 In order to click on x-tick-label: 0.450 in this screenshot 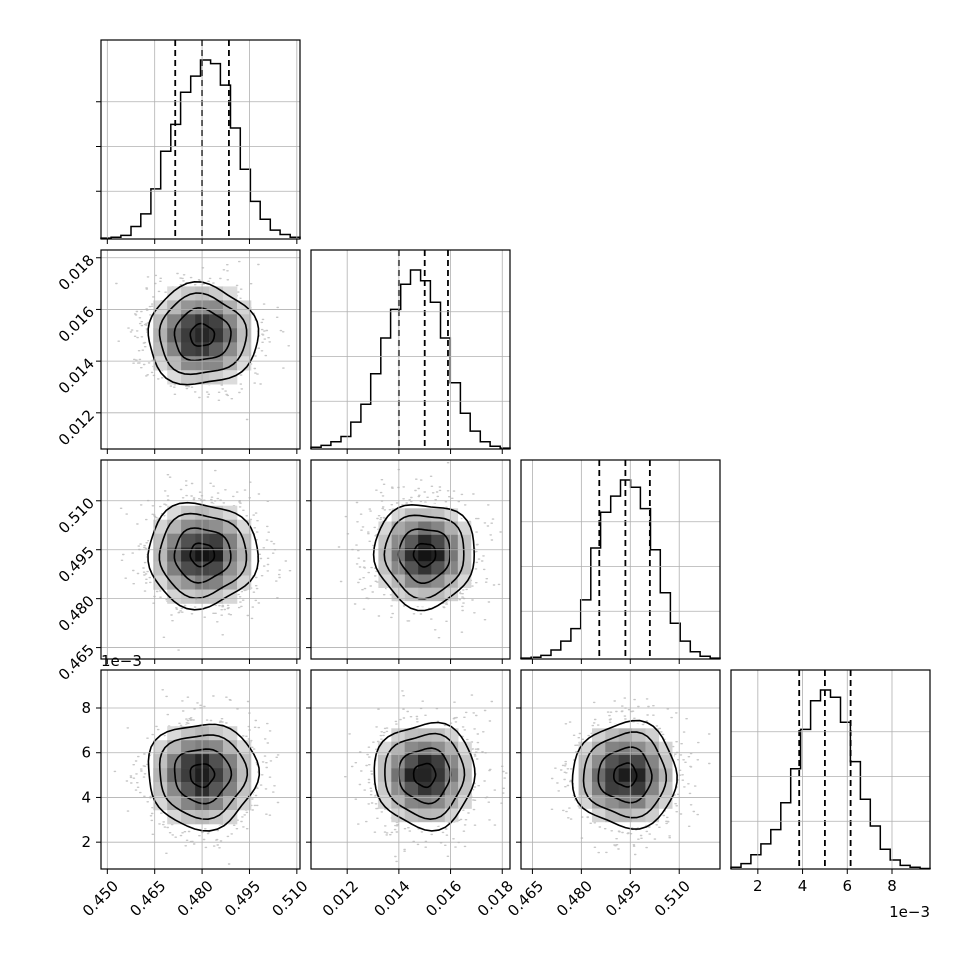, I will do `click(100, 898)`.